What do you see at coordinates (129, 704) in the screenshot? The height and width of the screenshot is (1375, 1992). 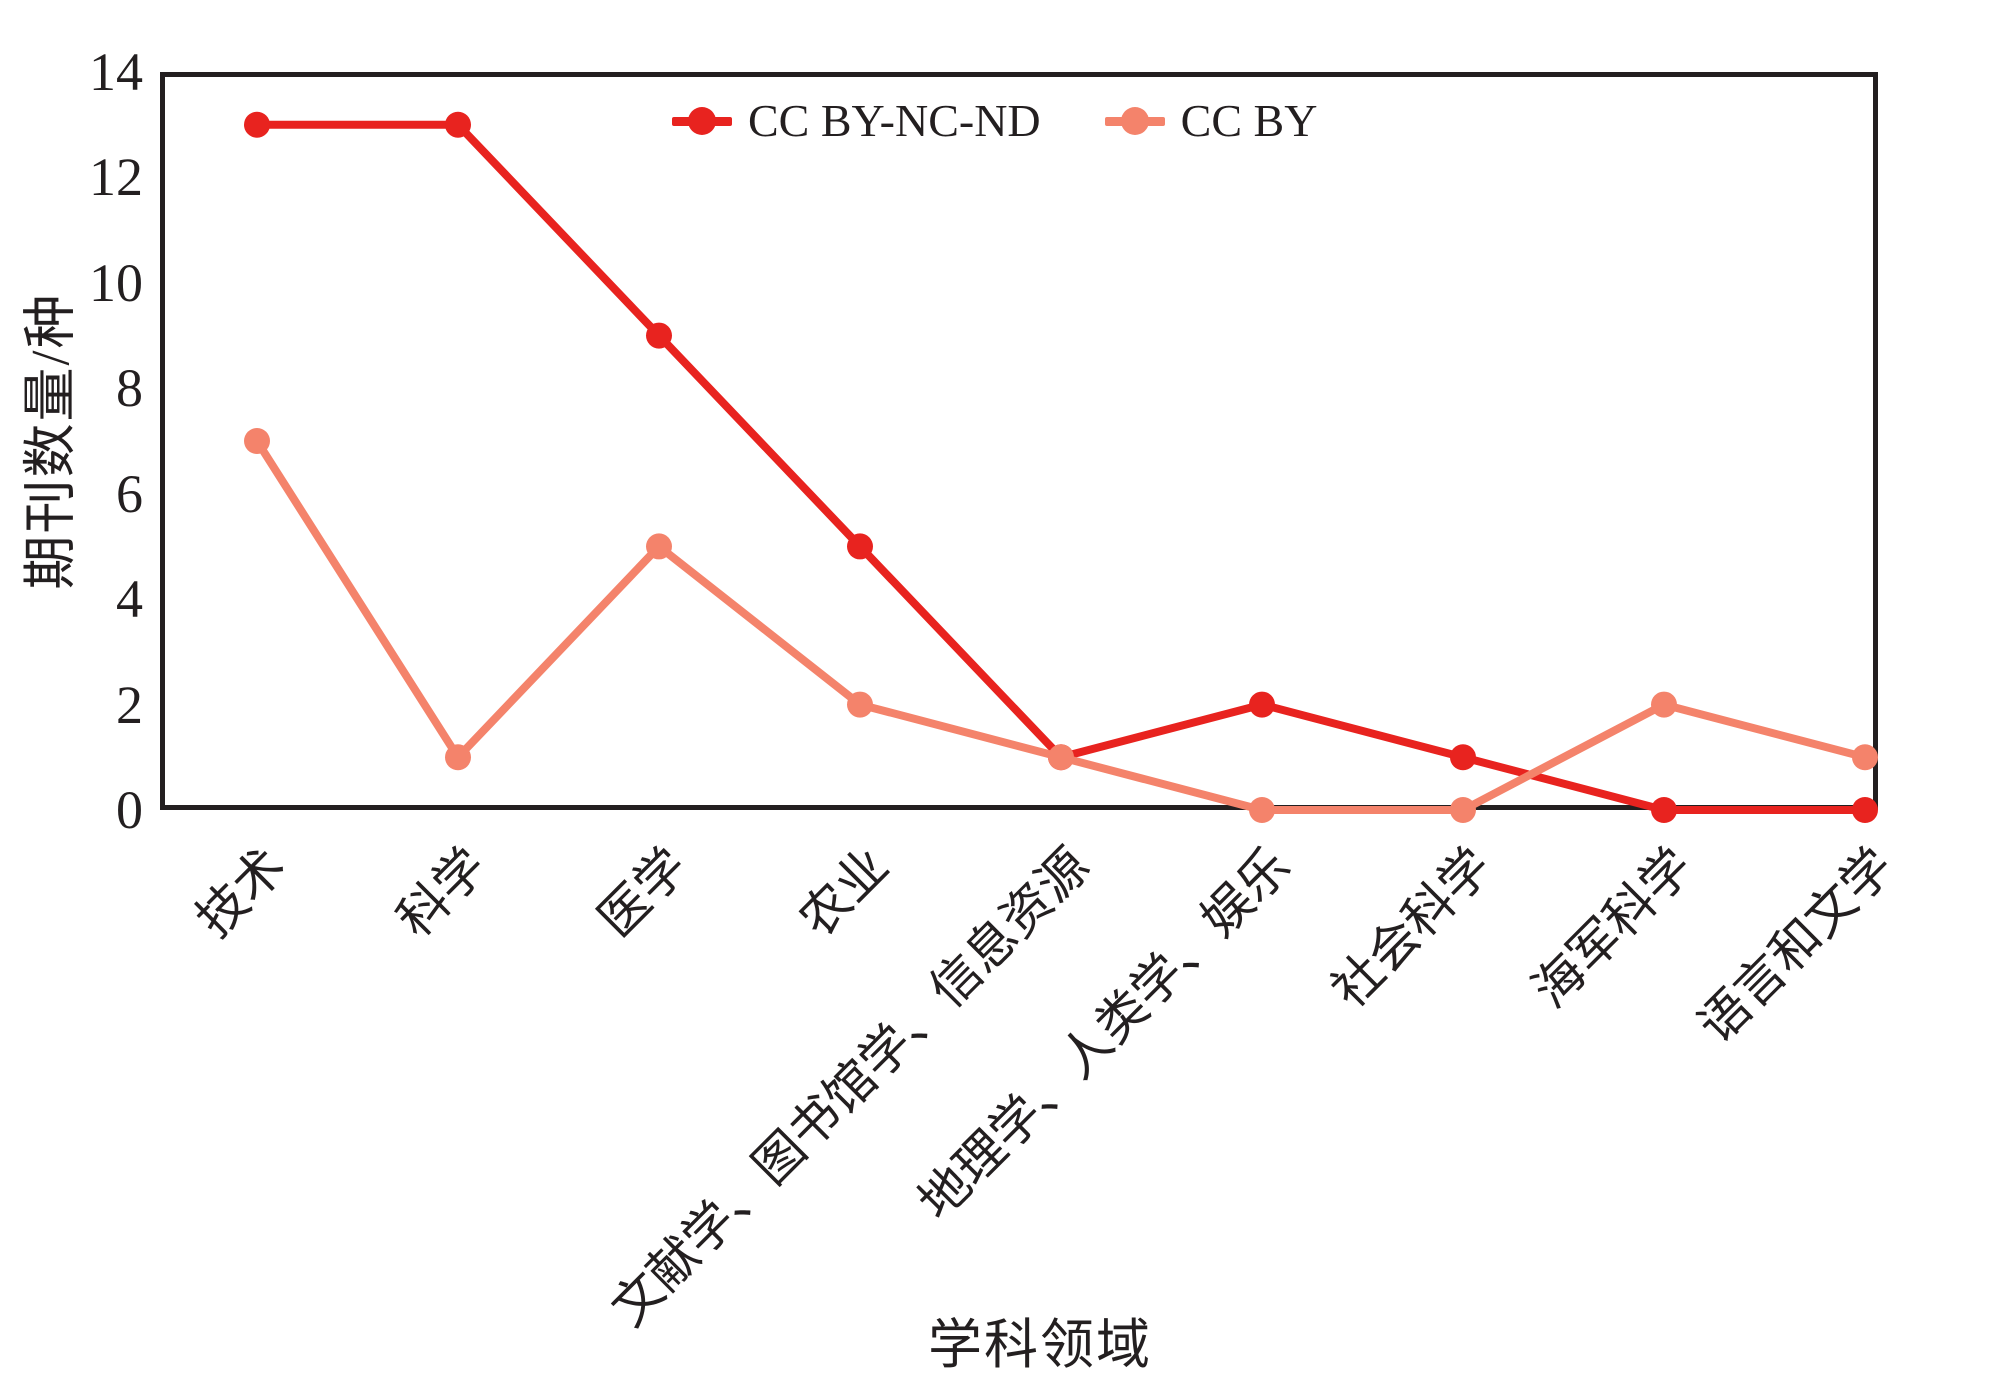 I see `y-tick-label: 2` at bounding box center [129, 704].